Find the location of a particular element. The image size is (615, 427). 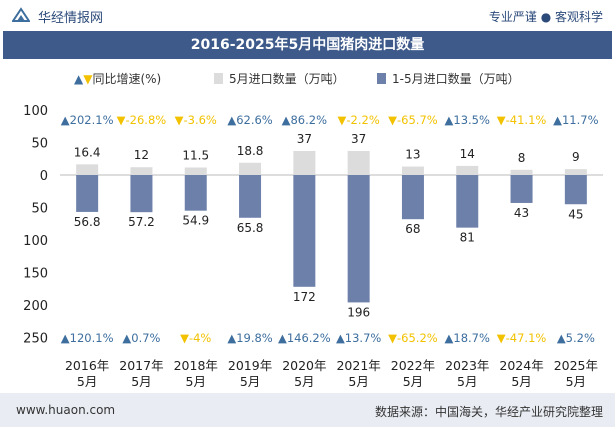

legend-swatch-ytd is located at coordinates (381, 78).